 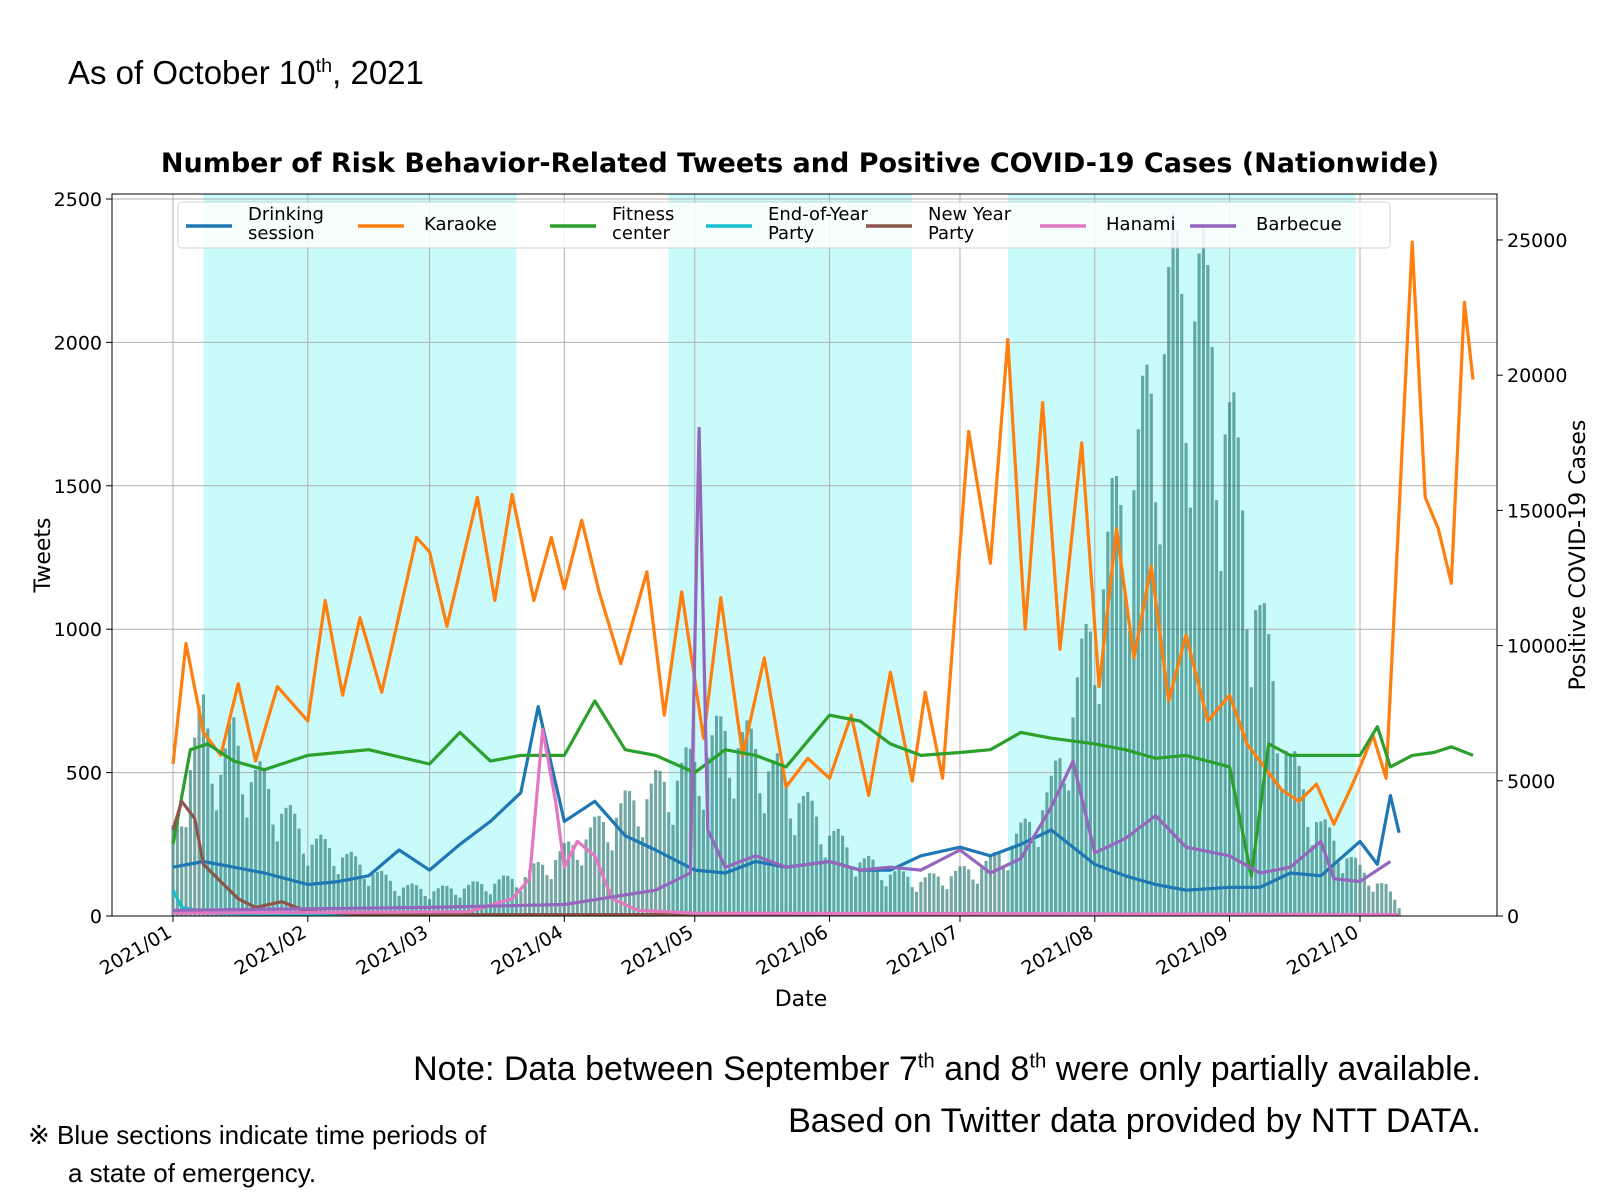 I want to click on x-tick-label: 2021/09, so click(x=1192, y=950).